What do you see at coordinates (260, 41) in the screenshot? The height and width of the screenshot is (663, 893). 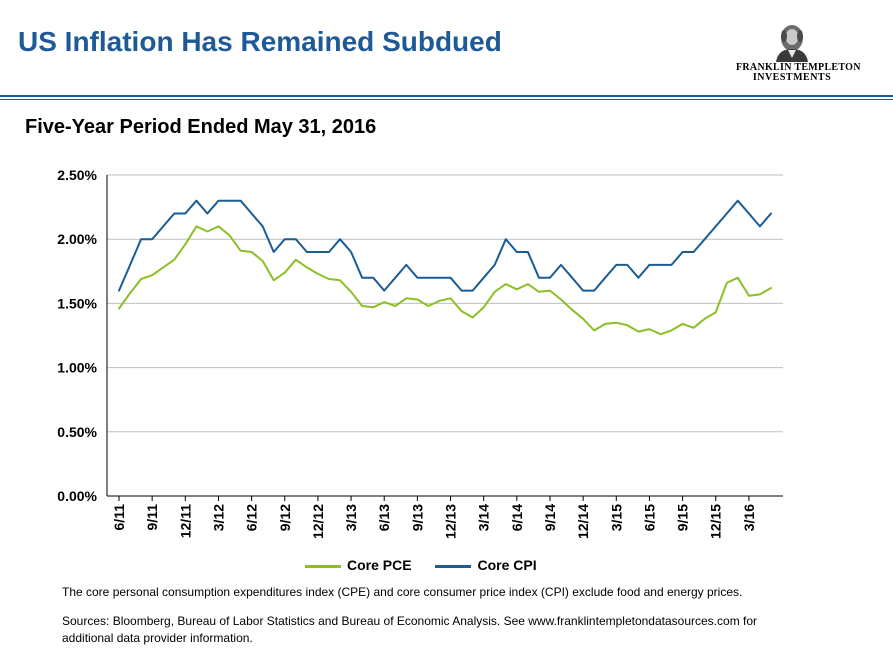 I see `page-title: US Inflation Has Remained Subdued` at bounding box center [260, 41].